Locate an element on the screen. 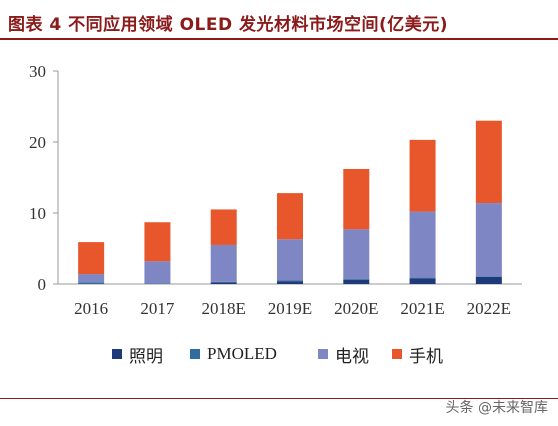 The height and width of the screenshot is (426, 558). x-tick-label: 2022E is located at coordinates (489, 308).